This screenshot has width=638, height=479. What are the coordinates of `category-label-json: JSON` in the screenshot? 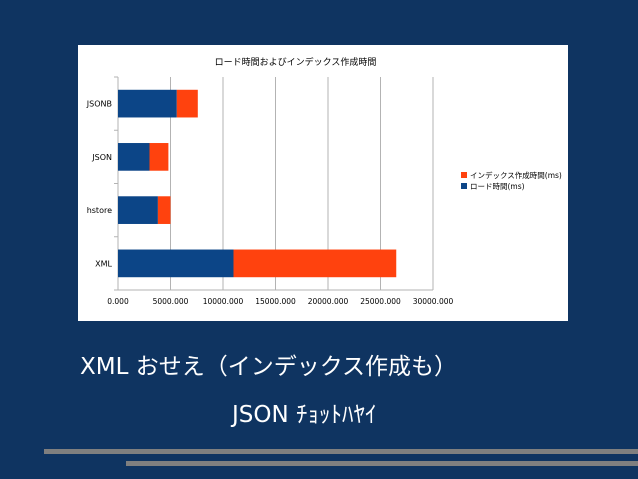 It's located at (101, 157).